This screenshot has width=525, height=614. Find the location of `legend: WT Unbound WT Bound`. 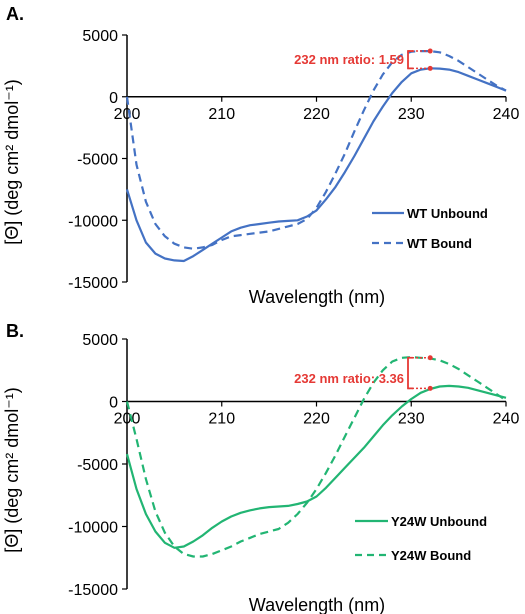

legend: WT Unbound WT Bound is located at coordinates (430, 228).